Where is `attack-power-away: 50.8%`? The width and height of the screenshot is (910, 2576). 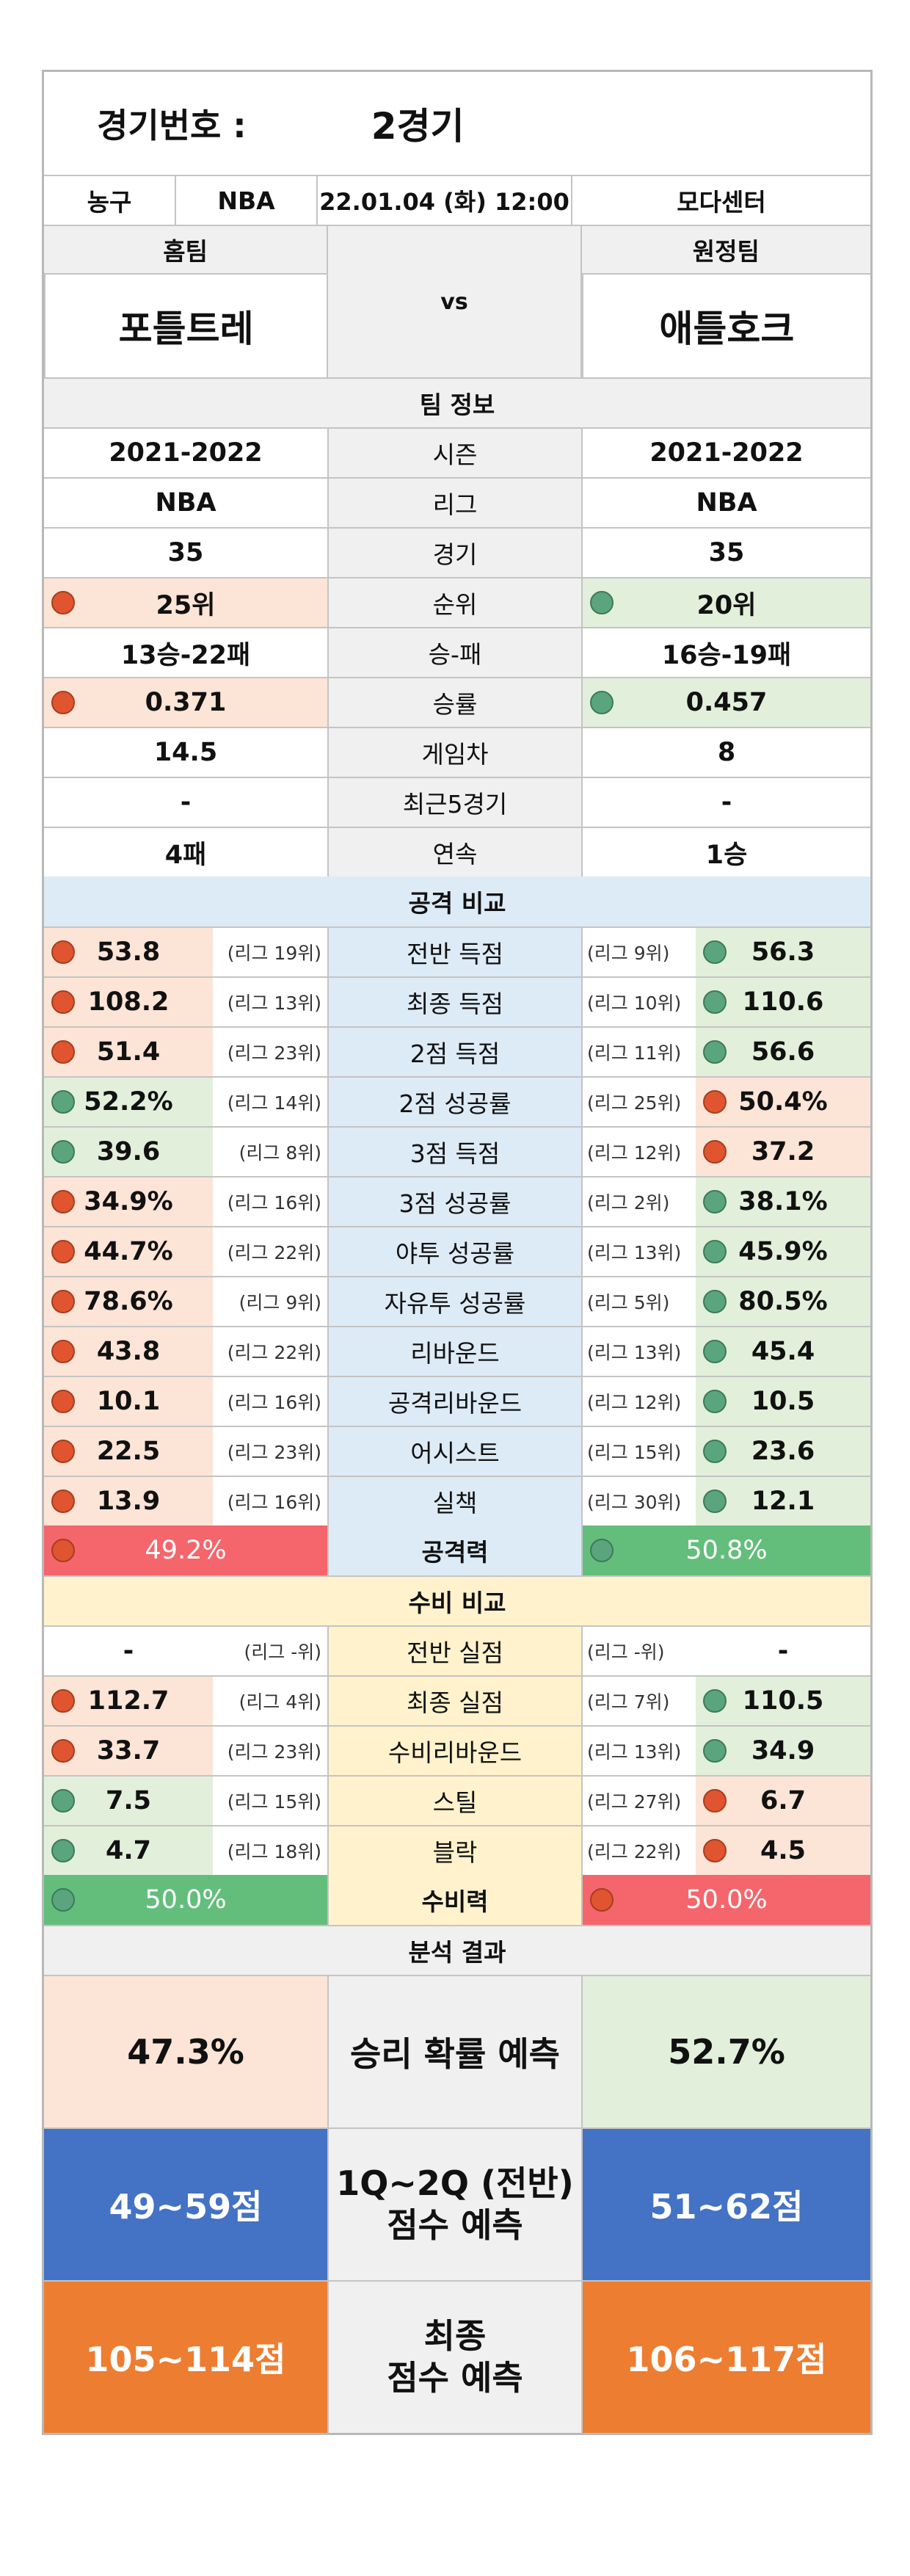 attack-power-away: 50.8% is located at coordinates (725, 1550).